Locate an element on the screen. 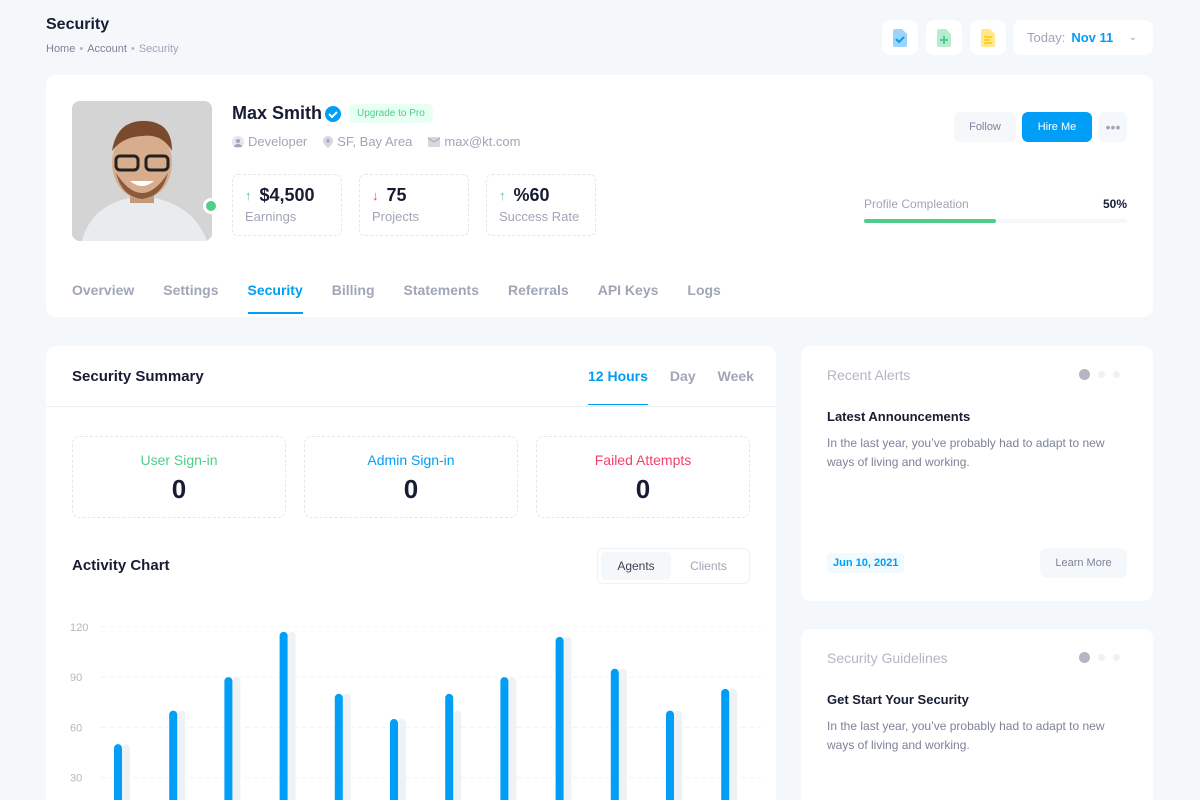 Image resolution: width=1200 pixels, height=800 pixels. summary-box-label: Admin Sign-in is located at coordinates (411, 460).